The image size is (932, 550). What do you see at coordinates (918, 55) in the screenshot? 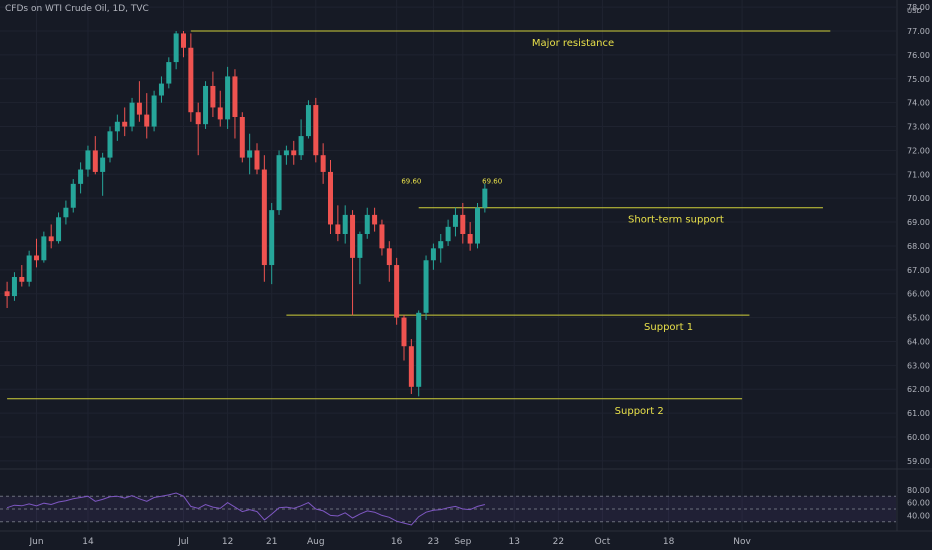
I see `y-tick-label: 76.00` at bounding box center [918, 55].